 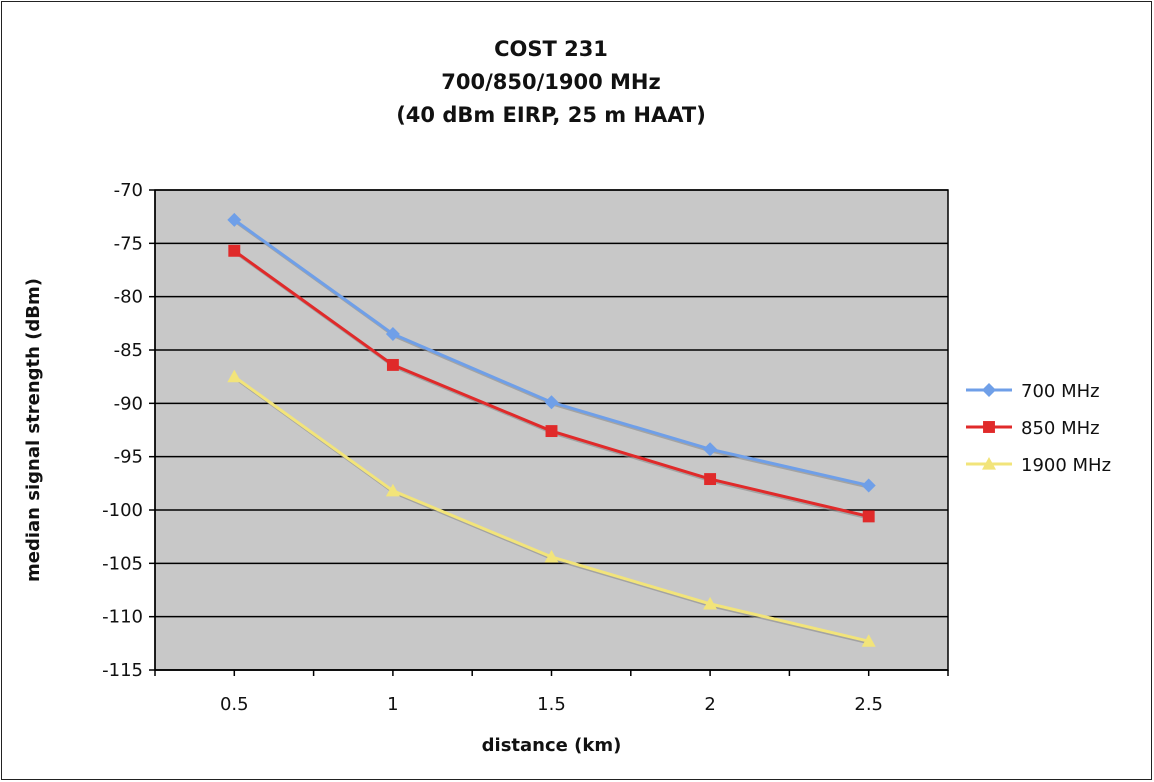 I want to click on chart-title-line-3: (40 dBm EIRP, 25 m HAAT), so click(x=551, y=115).